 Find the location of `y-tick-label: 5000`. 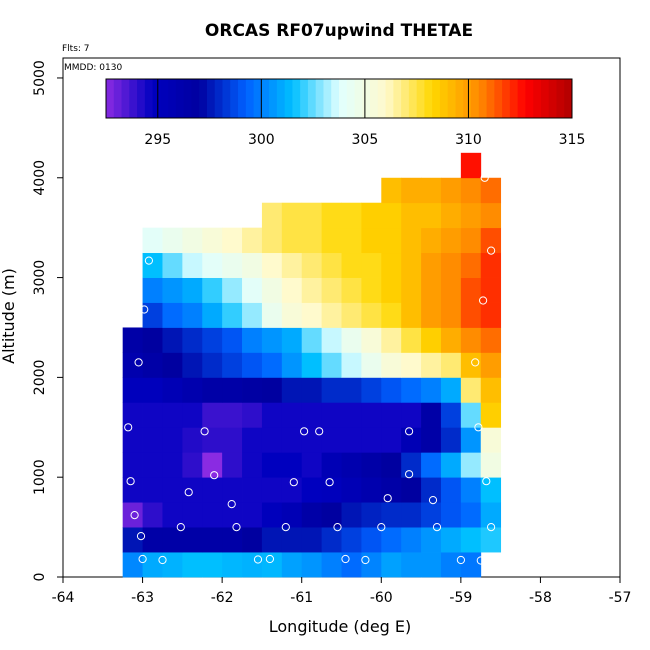

y-tick-label: 5000 is located at coordinates (40, 78).